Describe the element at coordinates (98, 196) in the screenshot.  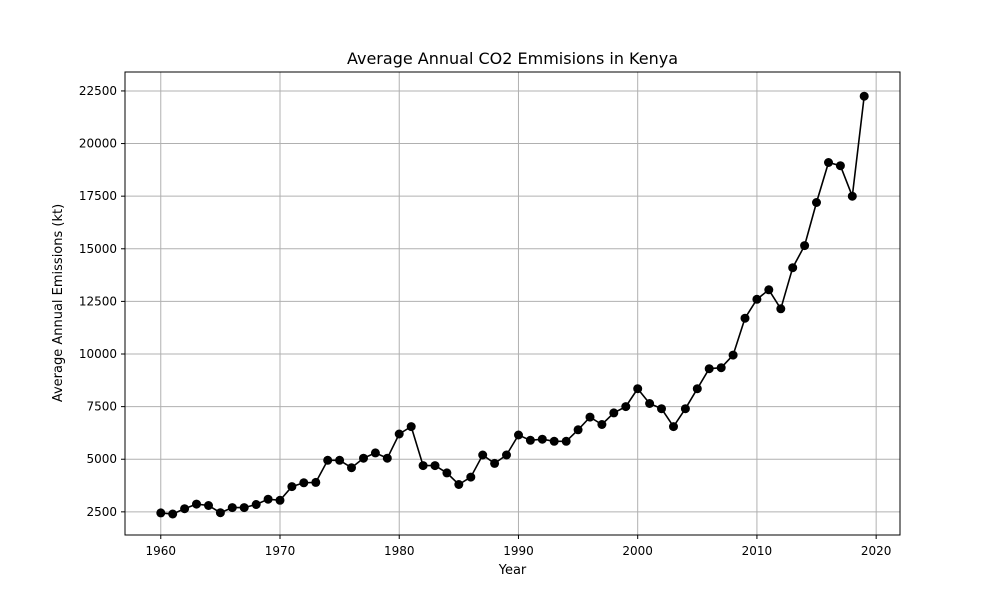
I see `y-tick-label: 17500` at that location.